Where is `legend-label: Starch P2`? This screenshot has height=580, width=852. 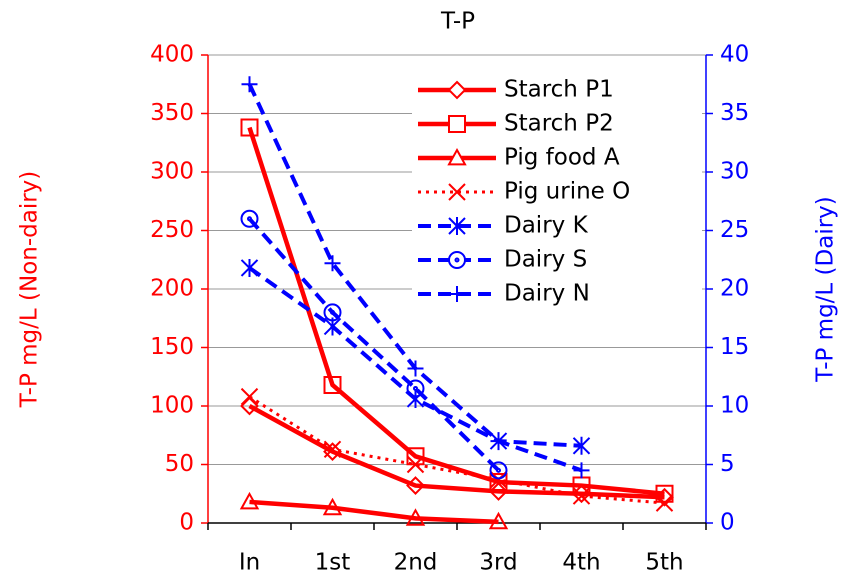
legend-label: Starch P2 is located at coordinates (559, 124).